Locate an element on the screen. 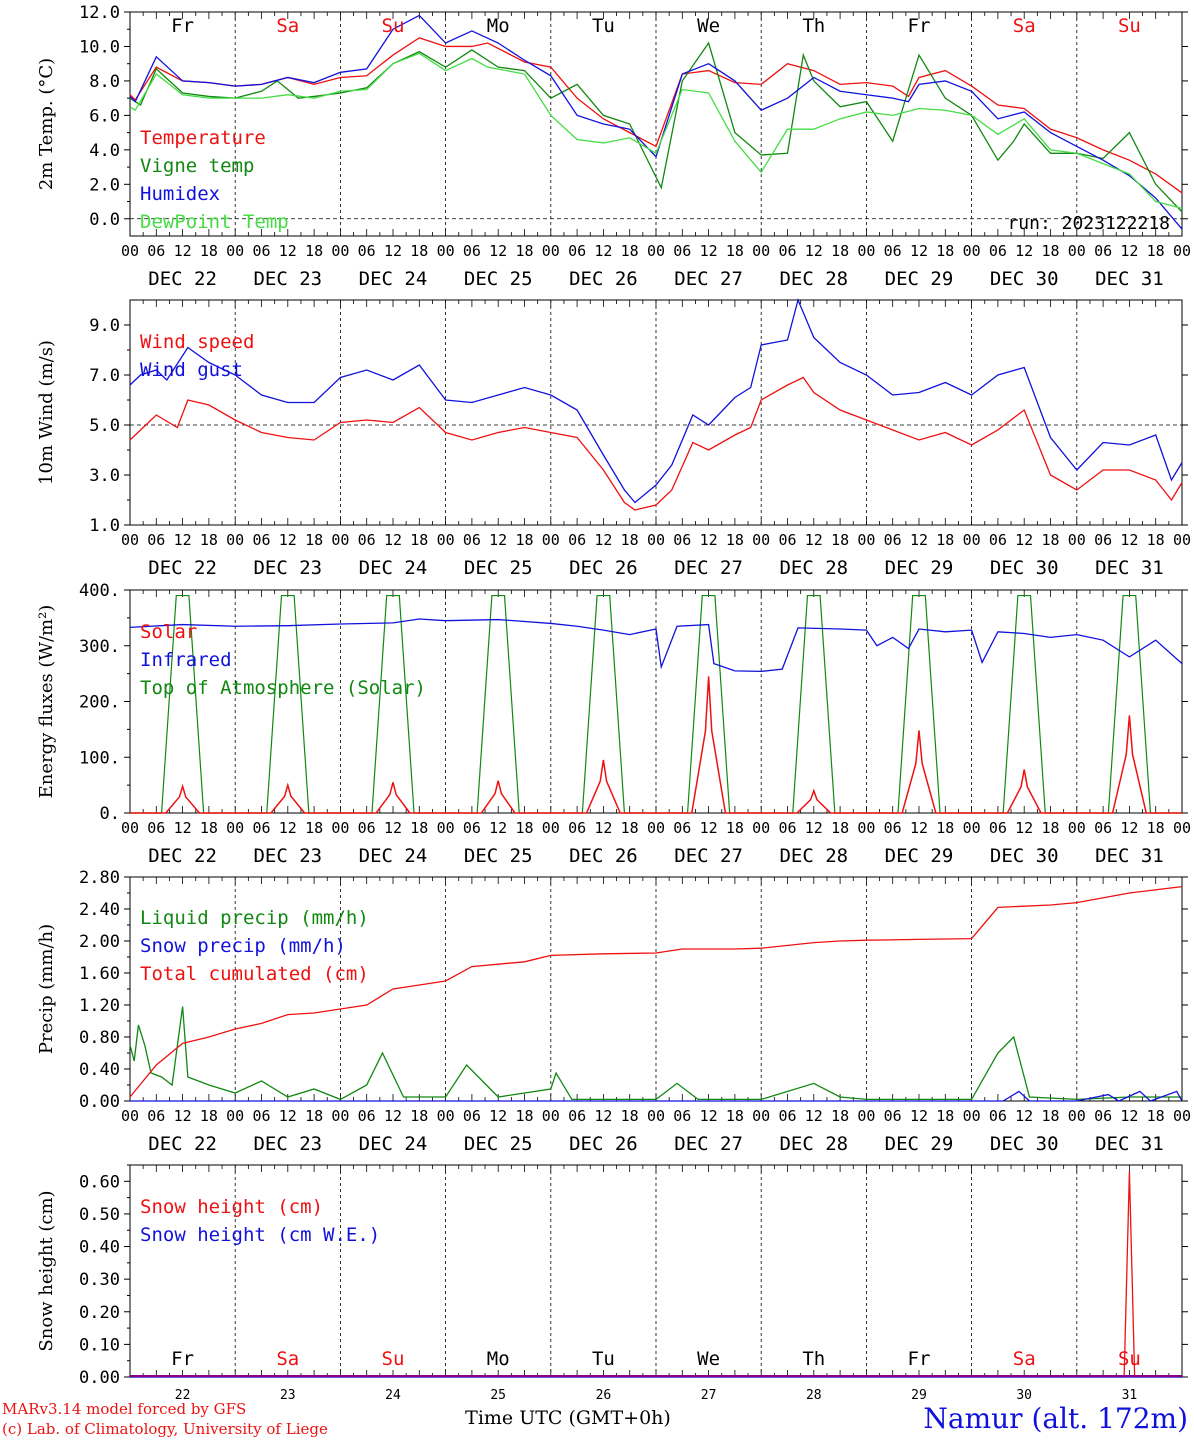 This screenshot has width=1194, height=1440. legend-entry: Vigne temp is located at coordinates (197, 166).